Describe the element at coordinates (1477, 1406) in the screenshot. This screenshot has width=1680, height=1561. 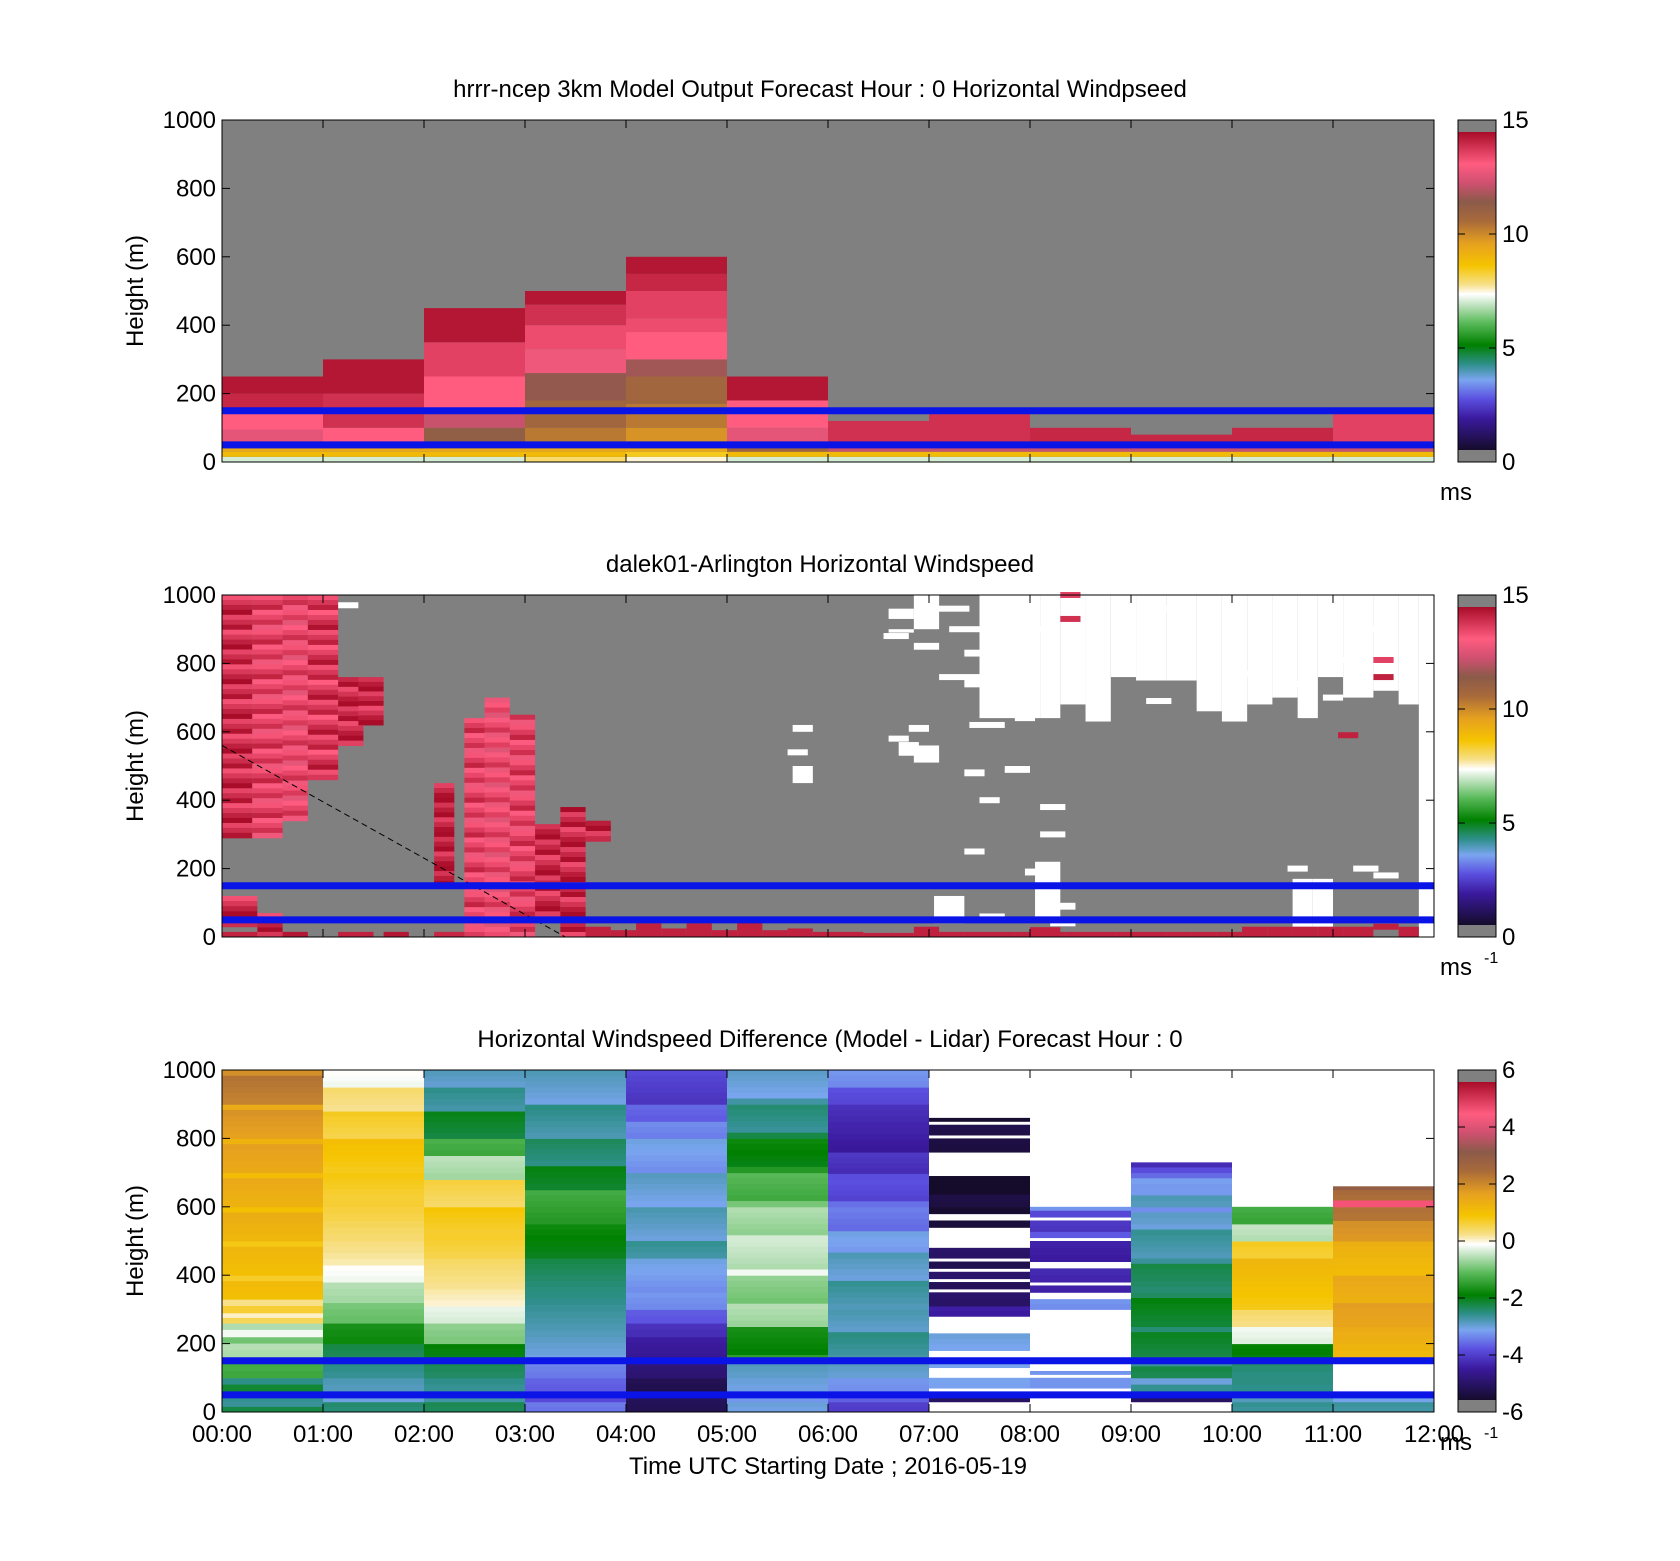
I see `colorbar-under` at that location.